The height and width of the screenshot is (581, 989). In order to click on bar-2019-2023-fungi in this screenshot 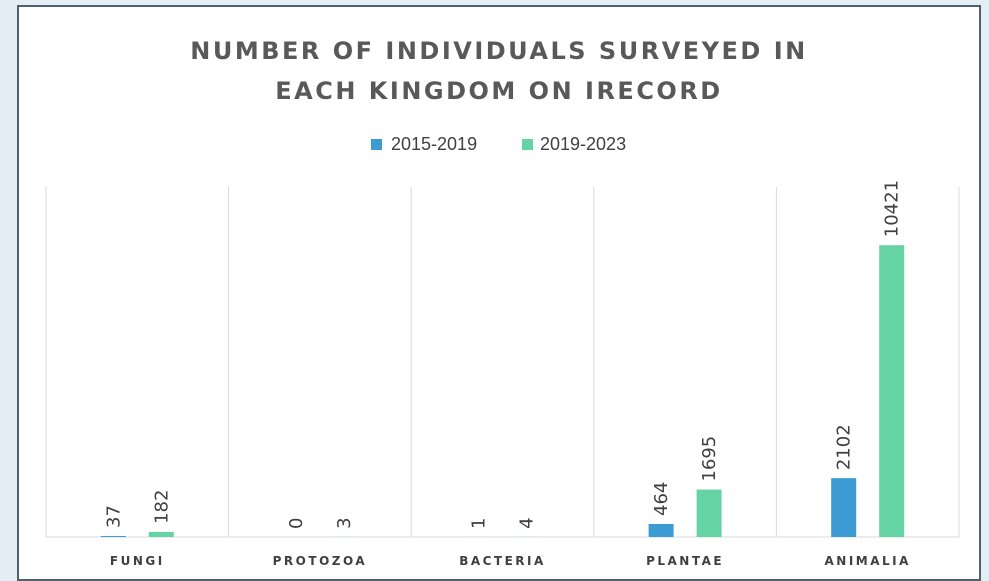, I will do `click(161, 534)`.